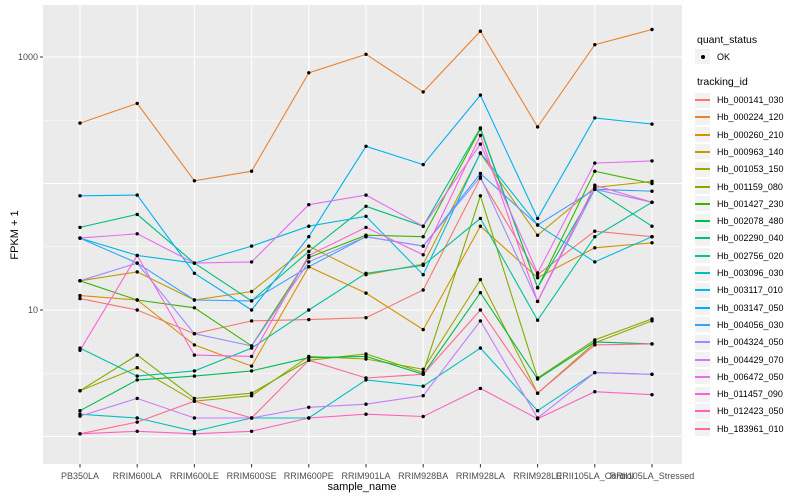  Describe the element at coordinates (537, 476) in the screenshot. I see `x-tick-label: RRIM928LE` at that location.